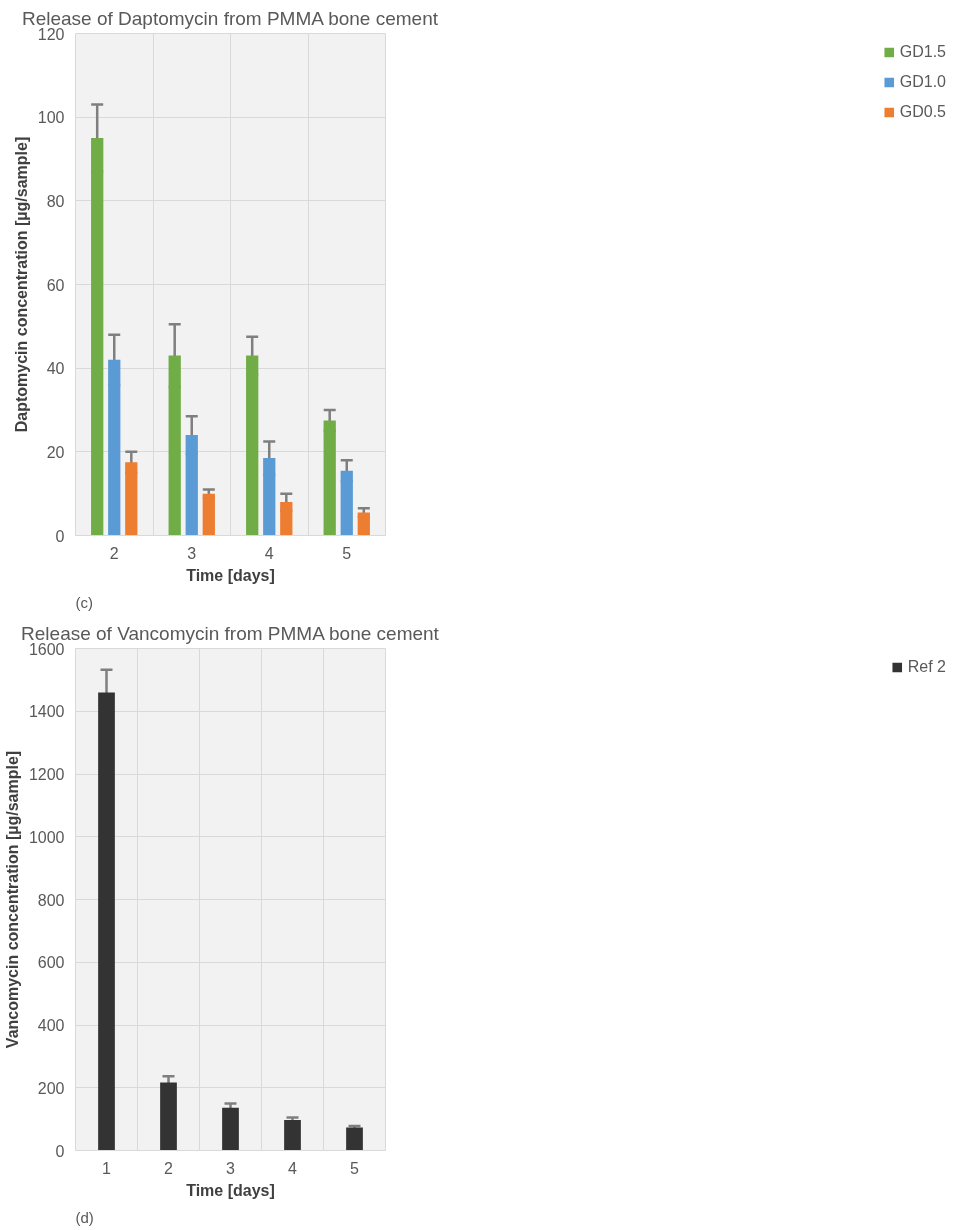 The width and height of the screenshot is (956, 1230). What do you see at coordinates (922, 52) in the screenshot?
I see `legend-label: GD1.5` at bounding box center [922, 52].